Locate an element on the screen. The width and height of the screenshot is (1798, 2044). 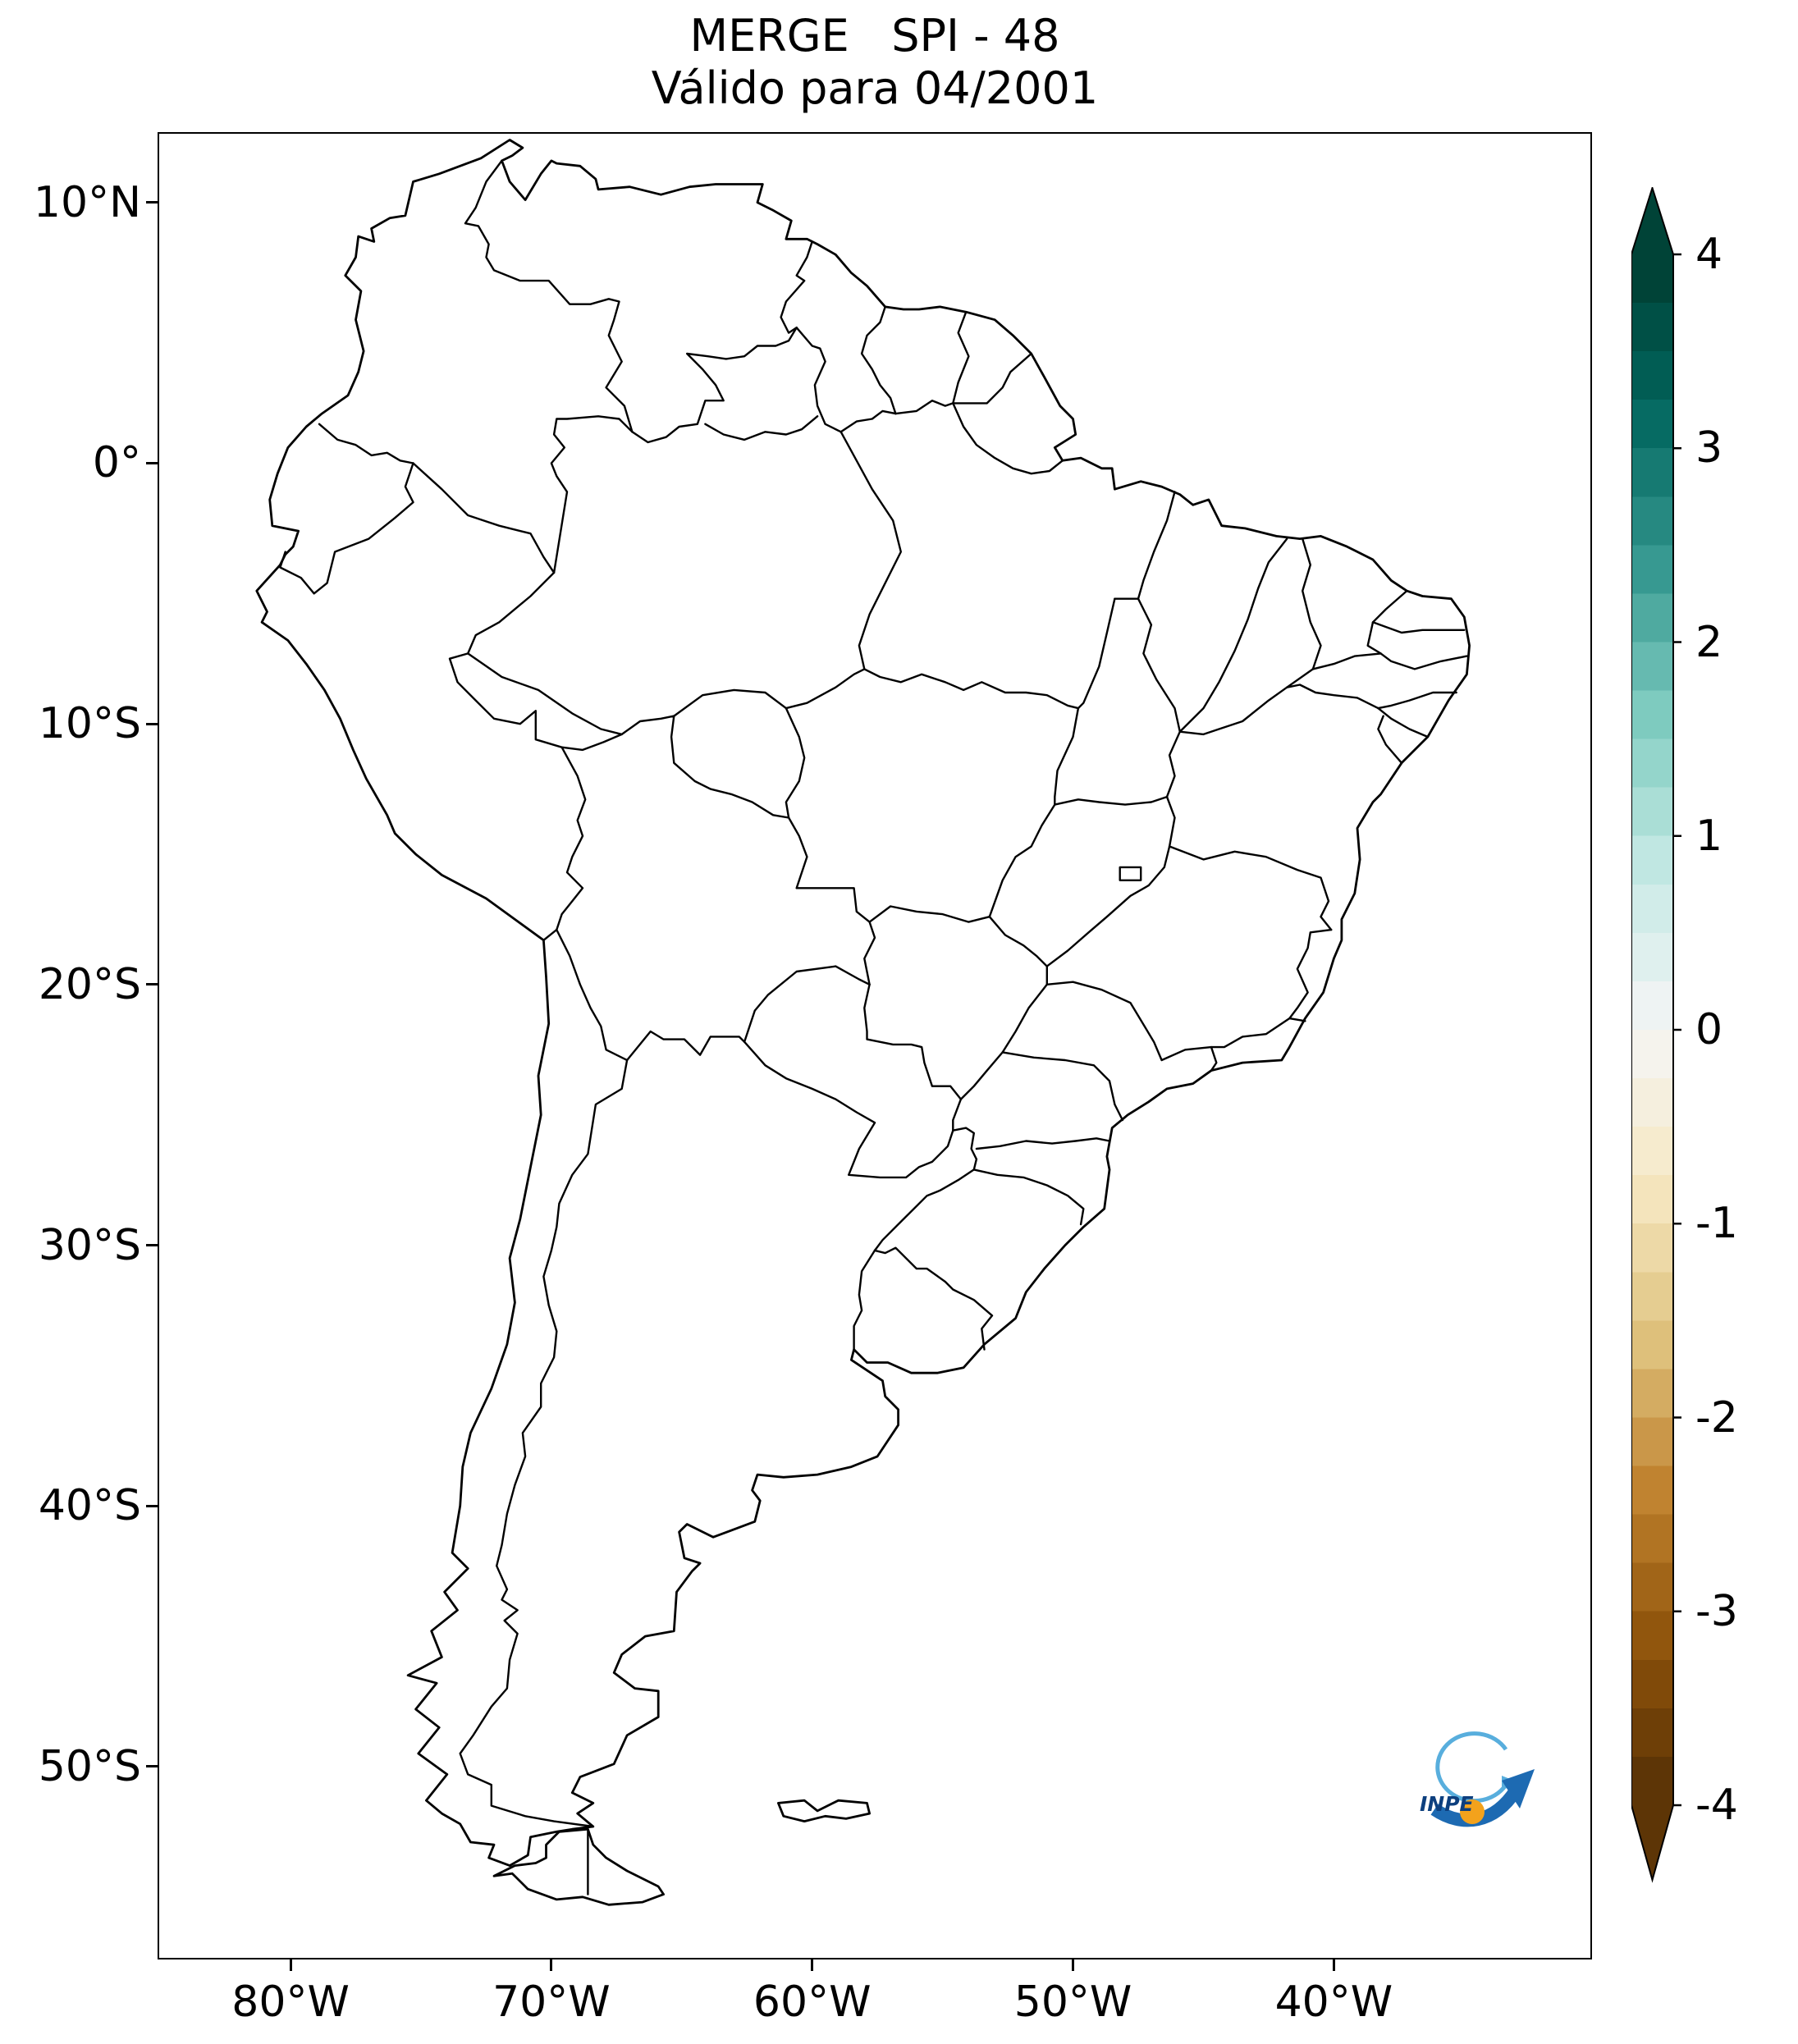
x-tick-label: 60°W is located at coordinates (812, 2003).